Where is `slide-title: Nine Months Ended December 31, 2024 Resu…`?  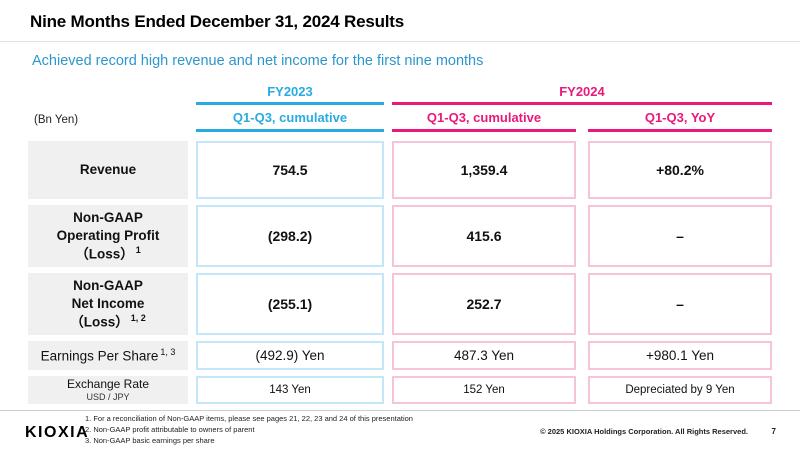 slide-title: Nine Months Ended December 31, 2024 Resu… is located at coordinates (217, 21).